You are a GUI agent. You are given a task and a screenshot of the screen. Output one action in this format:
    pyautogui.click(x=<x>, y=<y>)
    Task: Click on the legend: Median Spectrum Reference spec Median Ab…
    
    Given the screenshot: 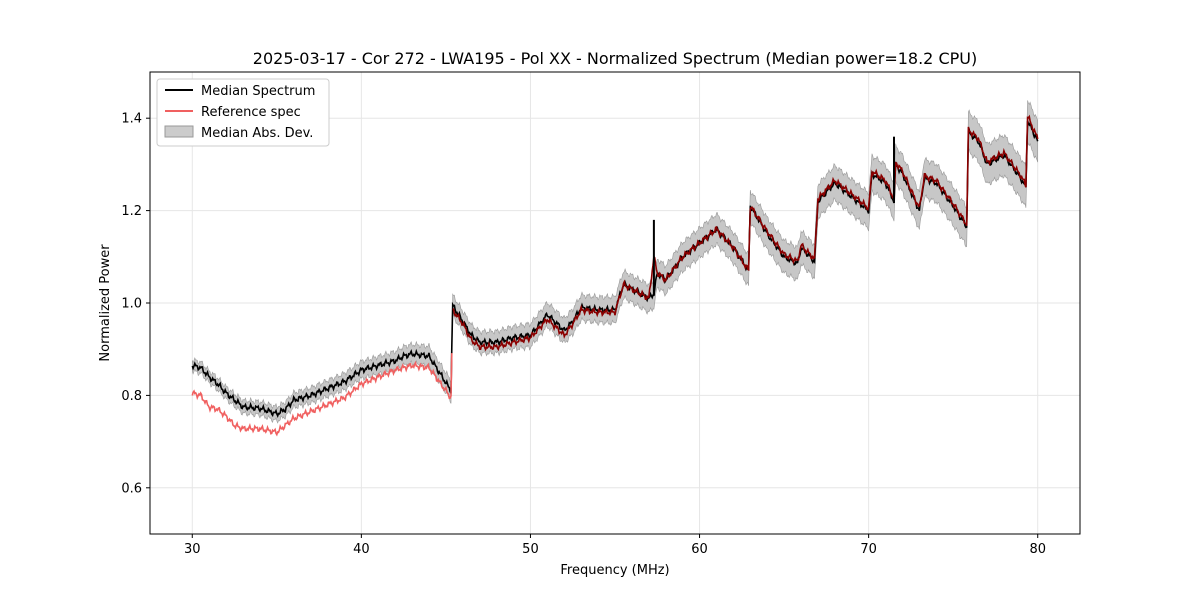 What is the action you would take?
    pyautogui.click(x=243, y=112)
    